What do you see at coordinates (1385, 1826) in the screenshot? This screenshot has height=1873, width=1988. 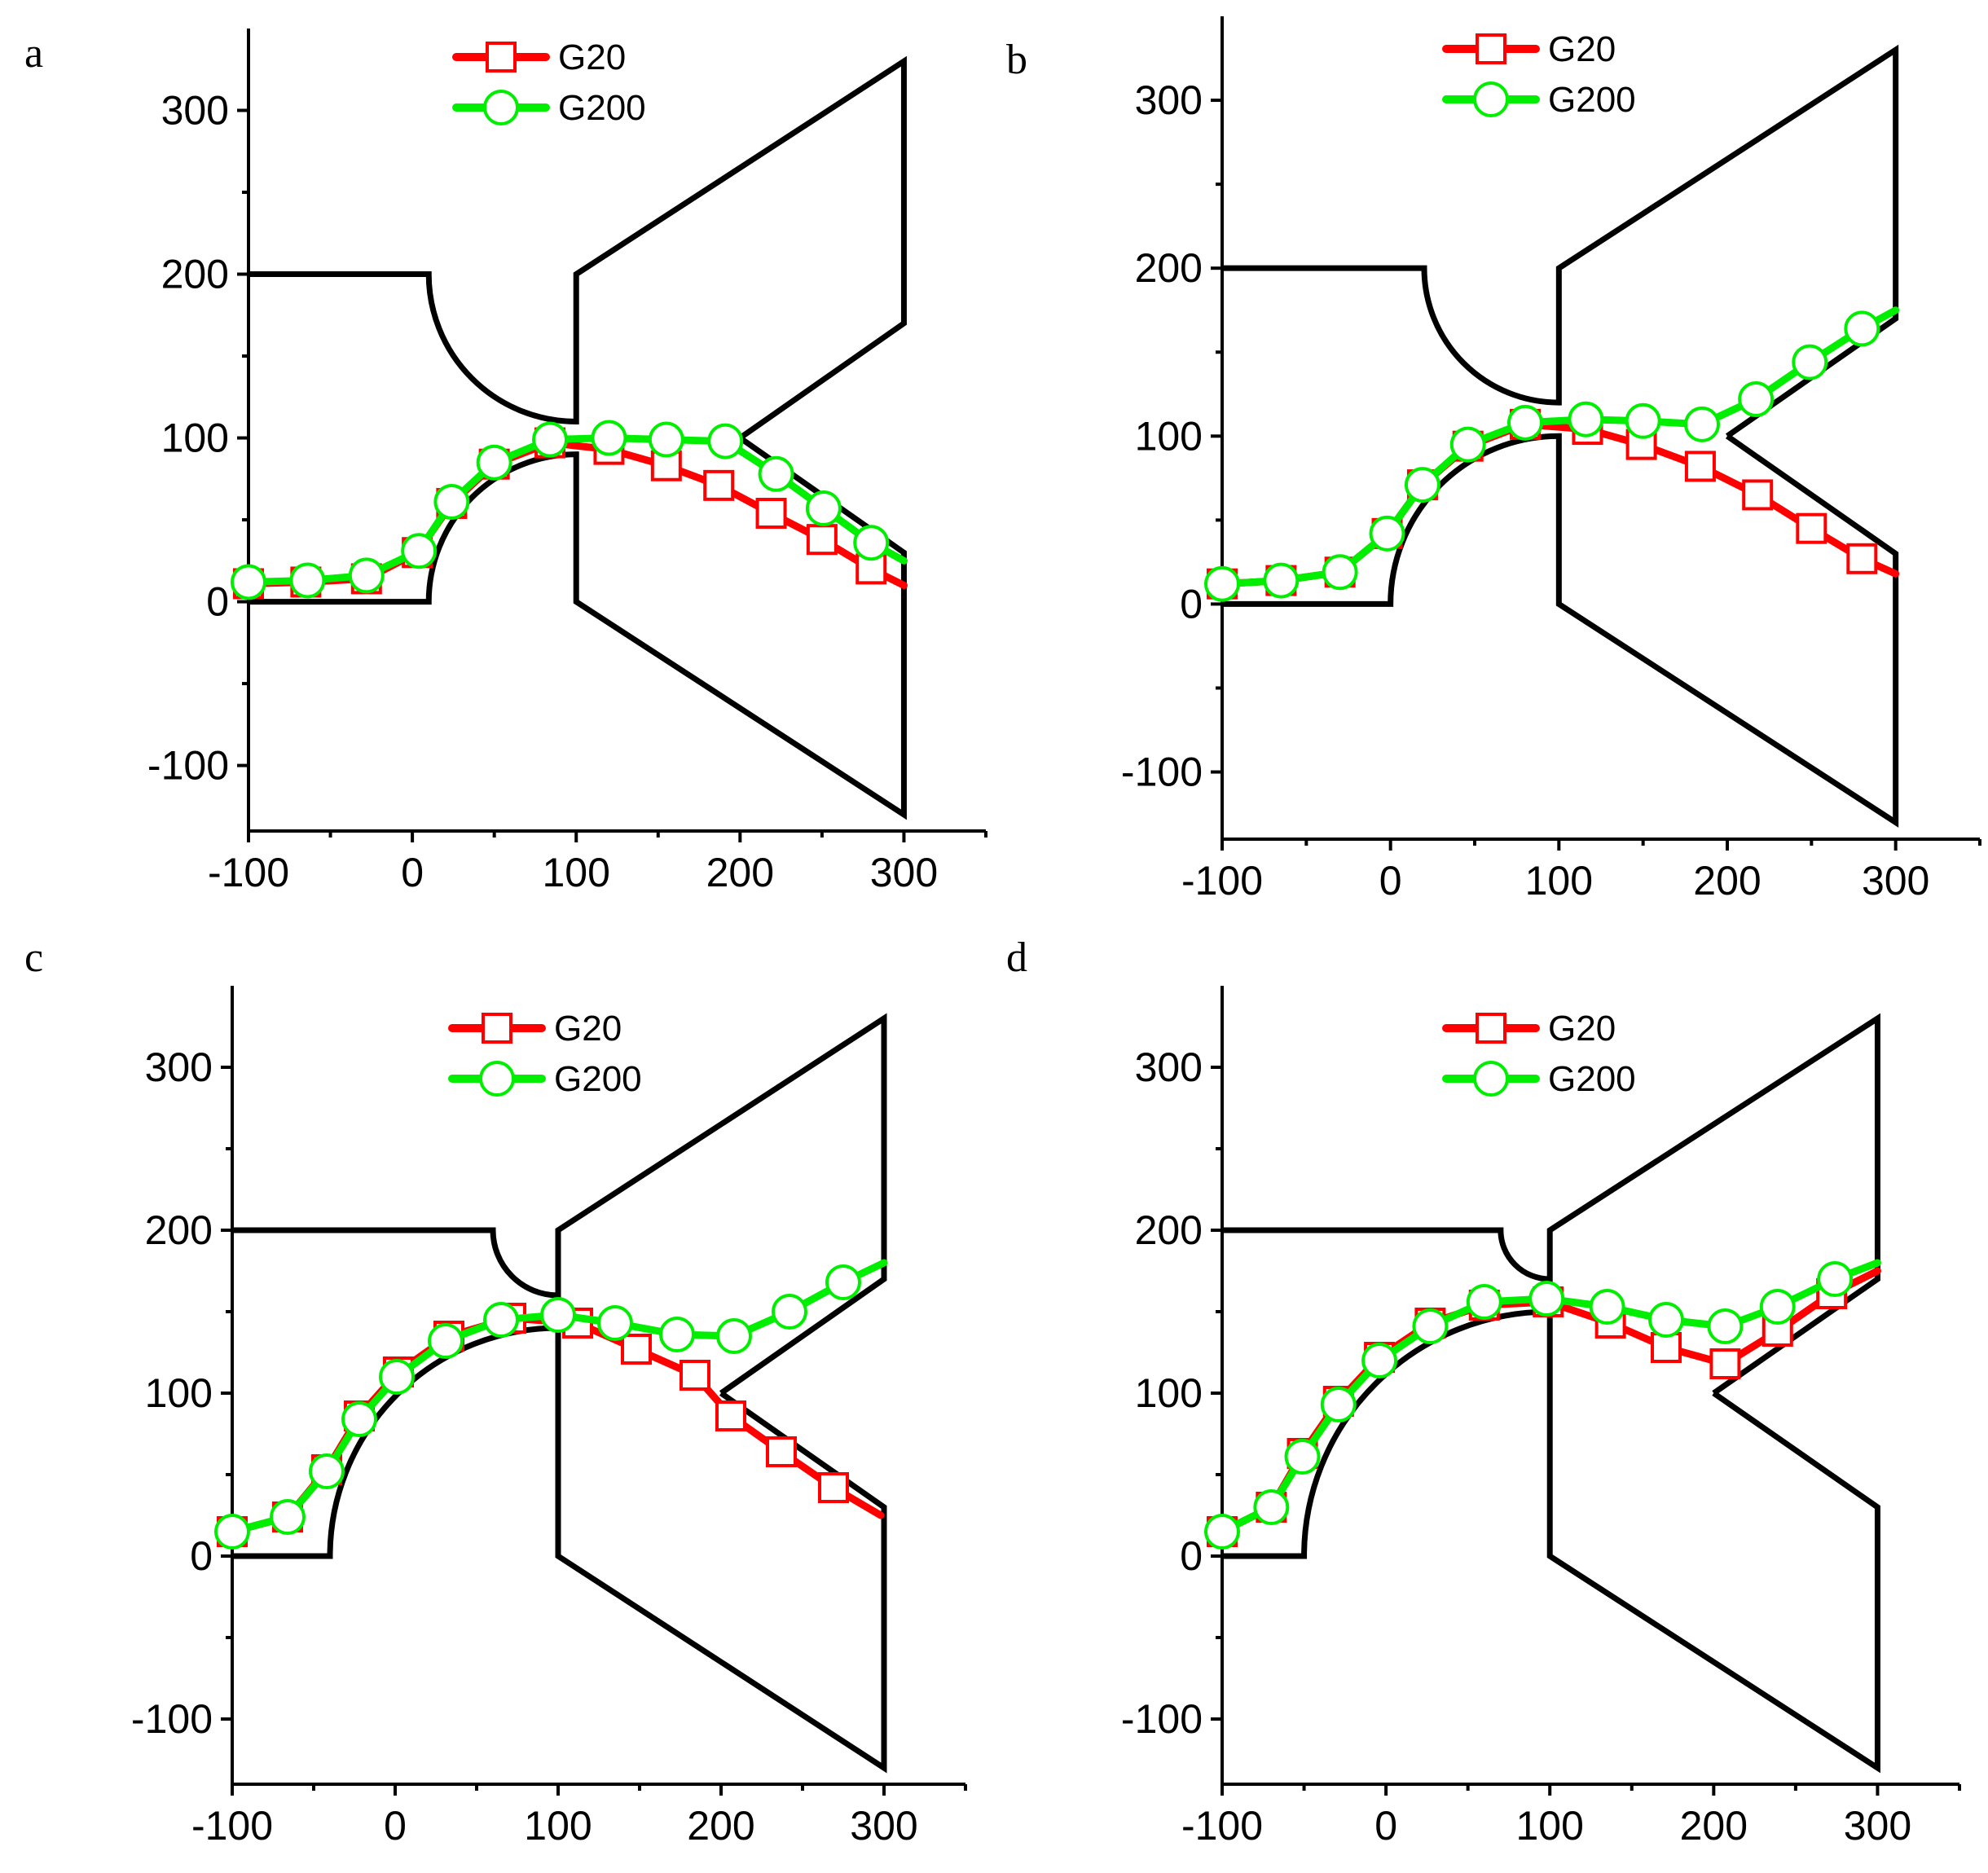 I see `x-tick-label: 0` at bounding box center [1385, 1826].